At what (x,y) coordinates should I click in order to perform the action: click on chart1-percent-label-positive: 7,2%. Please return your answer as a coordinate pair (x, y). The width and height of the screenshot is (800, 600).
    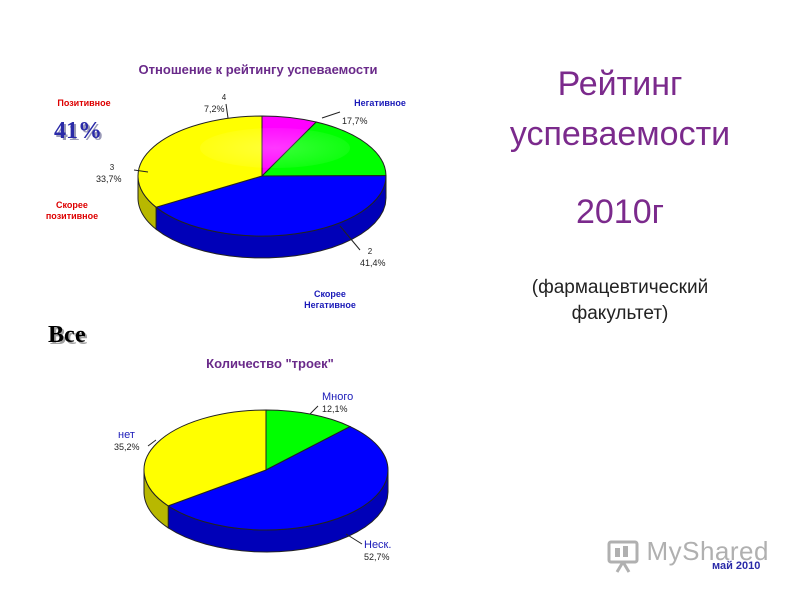
    Looking at the image, I should click on (214, 109).